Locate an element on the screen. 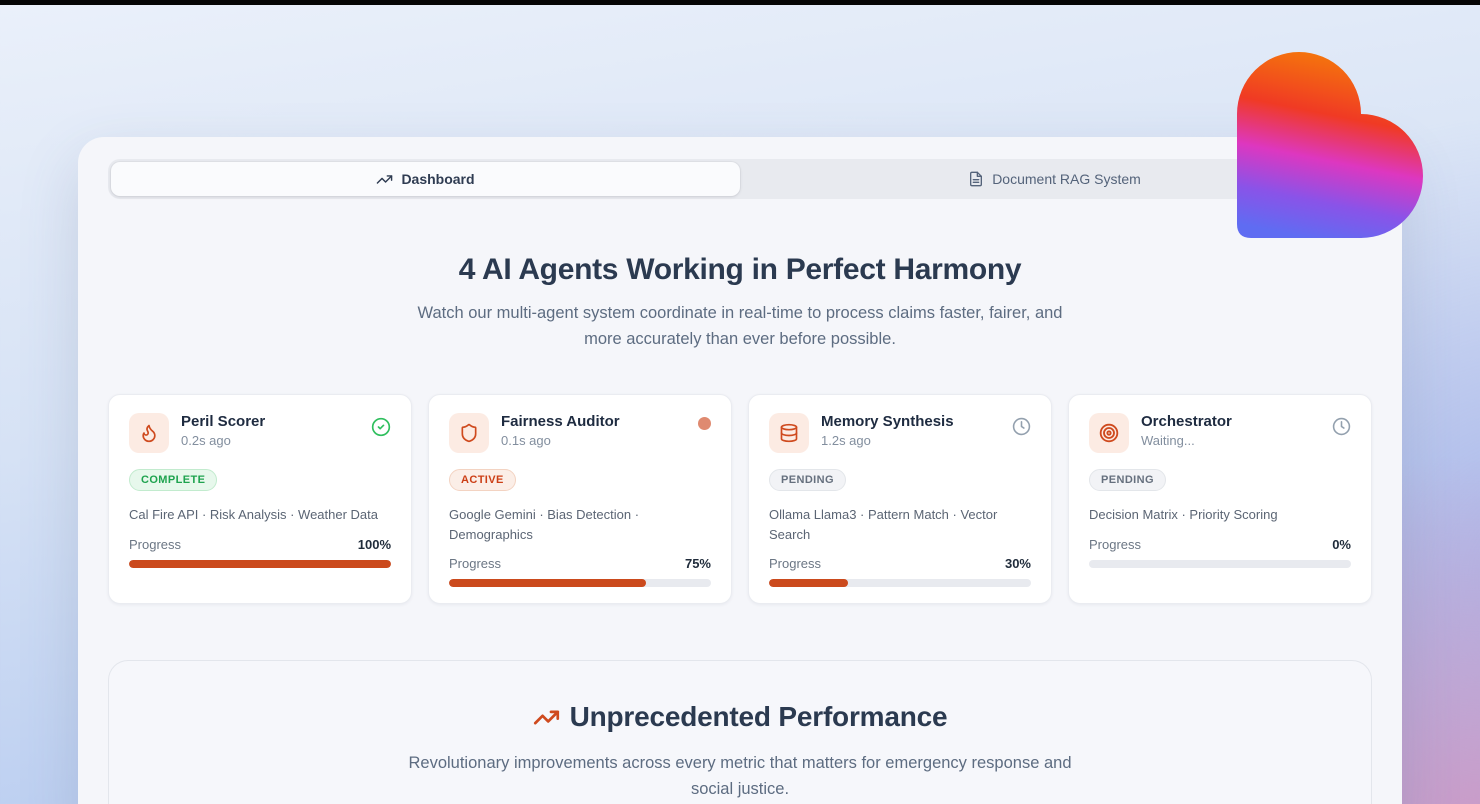 The height and width of the screenshot is (804, 1480). heart-logo is located at coordinates (1330, 145).